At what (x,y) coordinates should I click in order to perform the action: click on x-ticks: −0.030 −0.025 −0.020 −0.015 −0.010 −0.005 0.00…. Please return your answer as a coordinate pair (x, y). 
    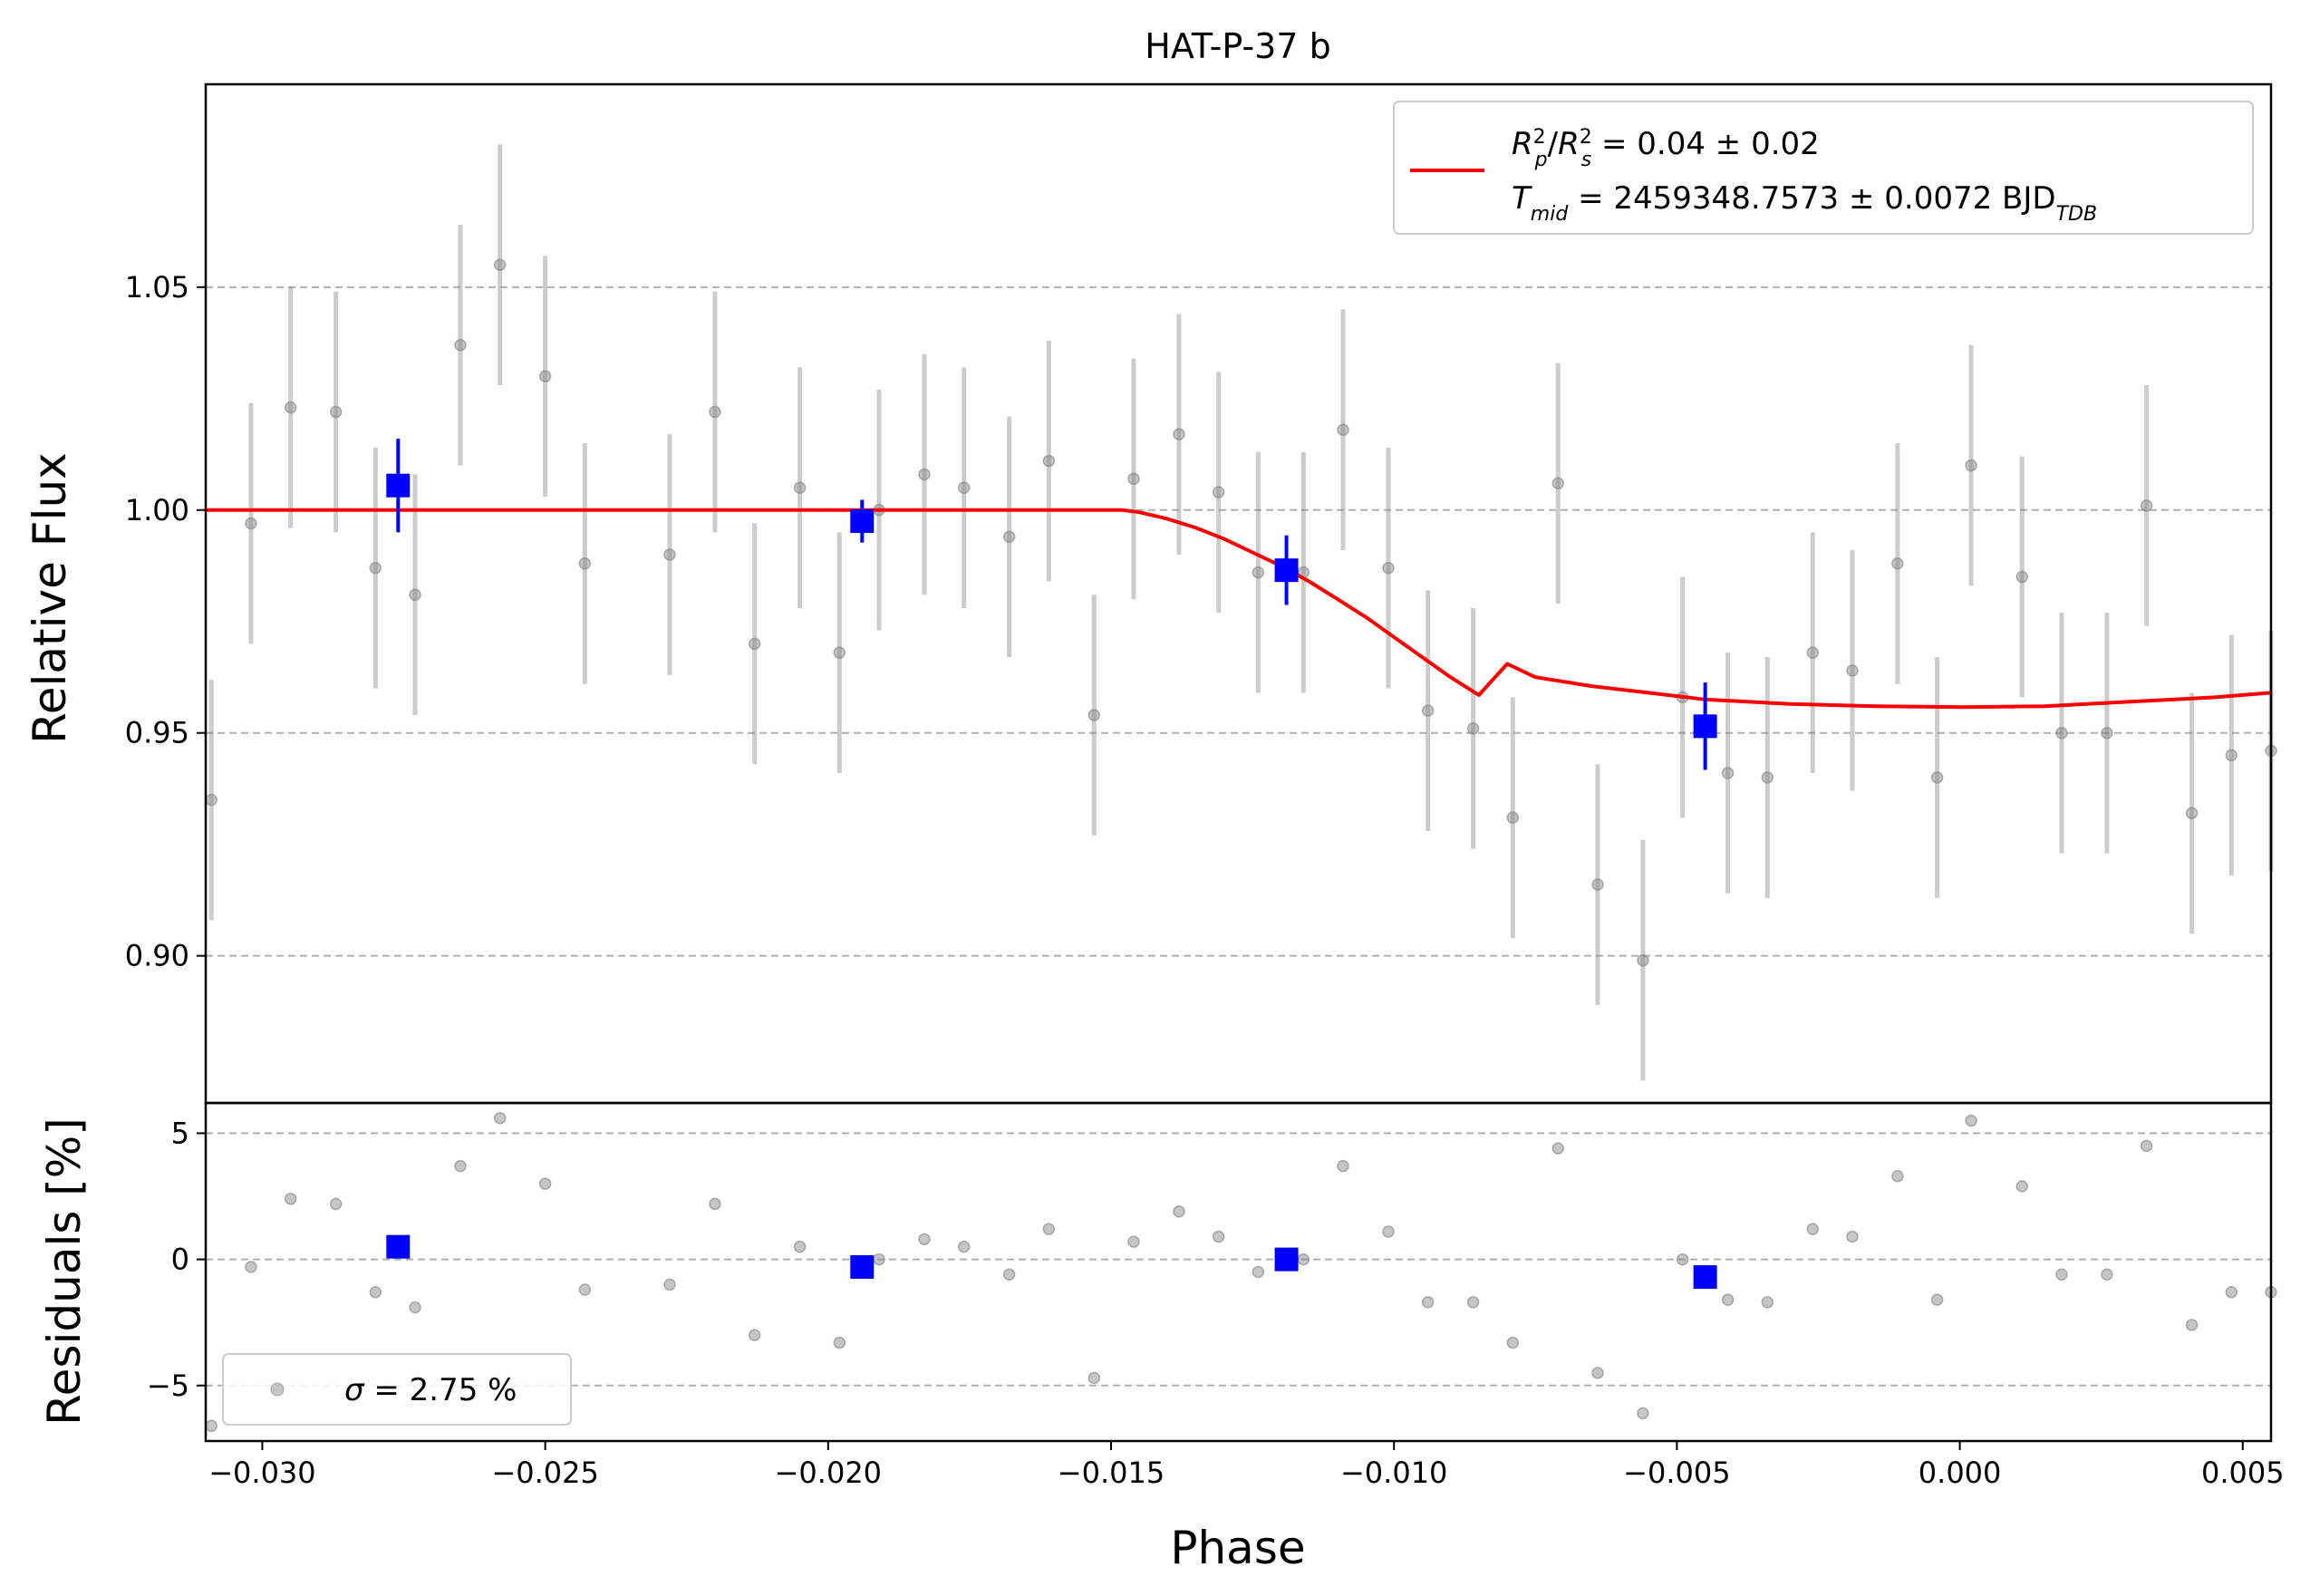
    Looking at the image, I should click on (1246, 1465).